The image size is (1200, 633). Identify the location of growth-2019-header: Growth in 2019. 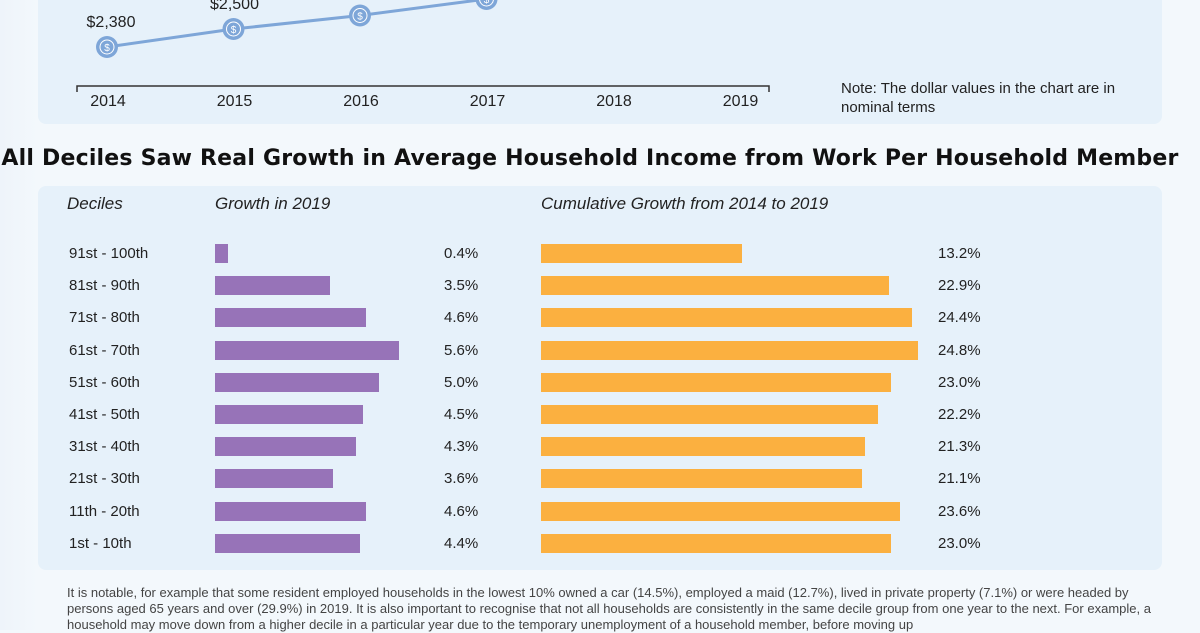
(273, 203).